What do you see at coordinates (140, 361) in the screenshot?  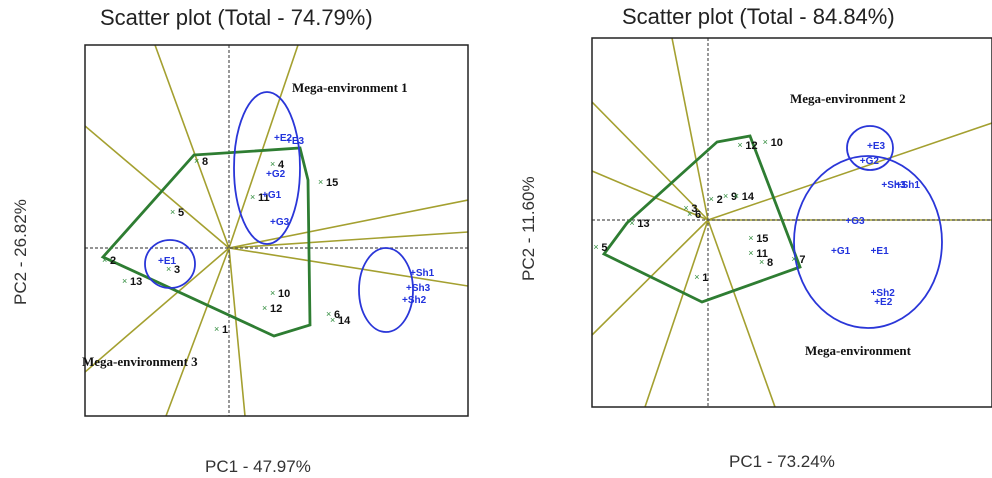 I see `chart1-annotation-mega-env-3: Mega-environment 3` at bounding box center [140, 361].